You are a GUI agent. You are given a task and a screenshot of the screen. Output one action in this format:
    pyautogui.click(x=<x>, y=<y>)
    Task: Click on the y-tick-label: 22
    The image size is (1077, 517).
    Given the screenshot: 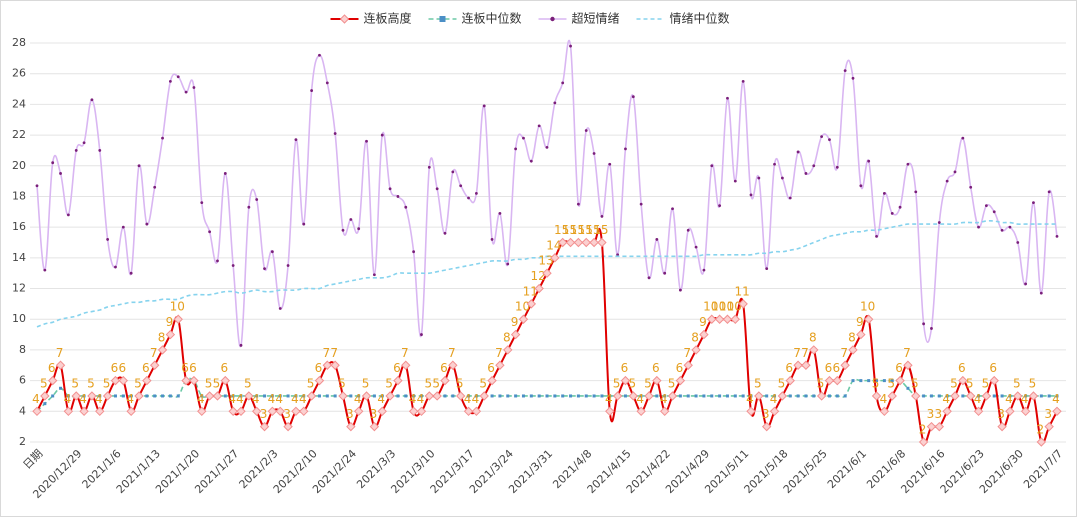 What is the action you would take?
    pyautogui.click(x=19, y=134)
    